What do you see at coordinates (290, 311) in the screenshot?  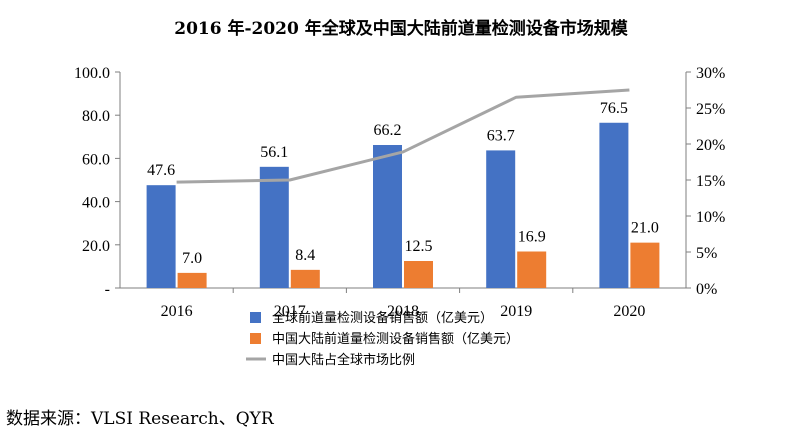 I see `x-tick-label: 2017` at bounding box center [290, 311].